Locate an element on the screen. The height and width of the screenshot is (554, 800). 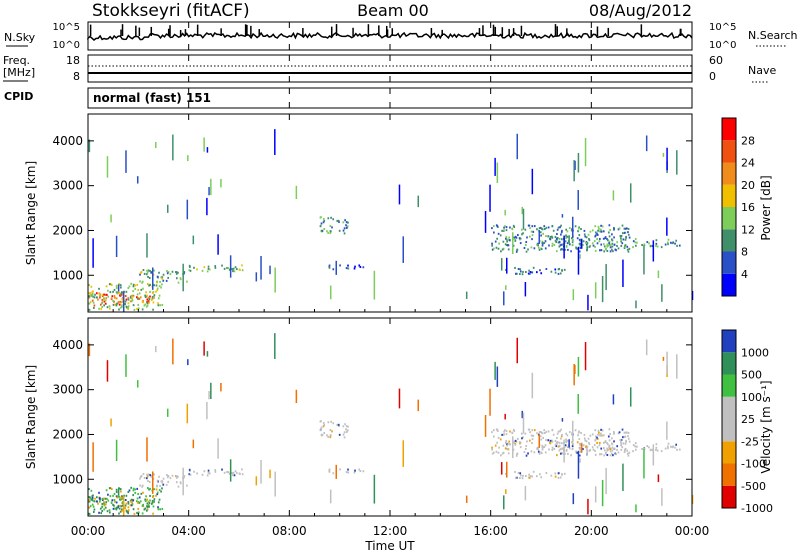
noise-left-tick-top: 10^5 is located at coordinates (66, 27).